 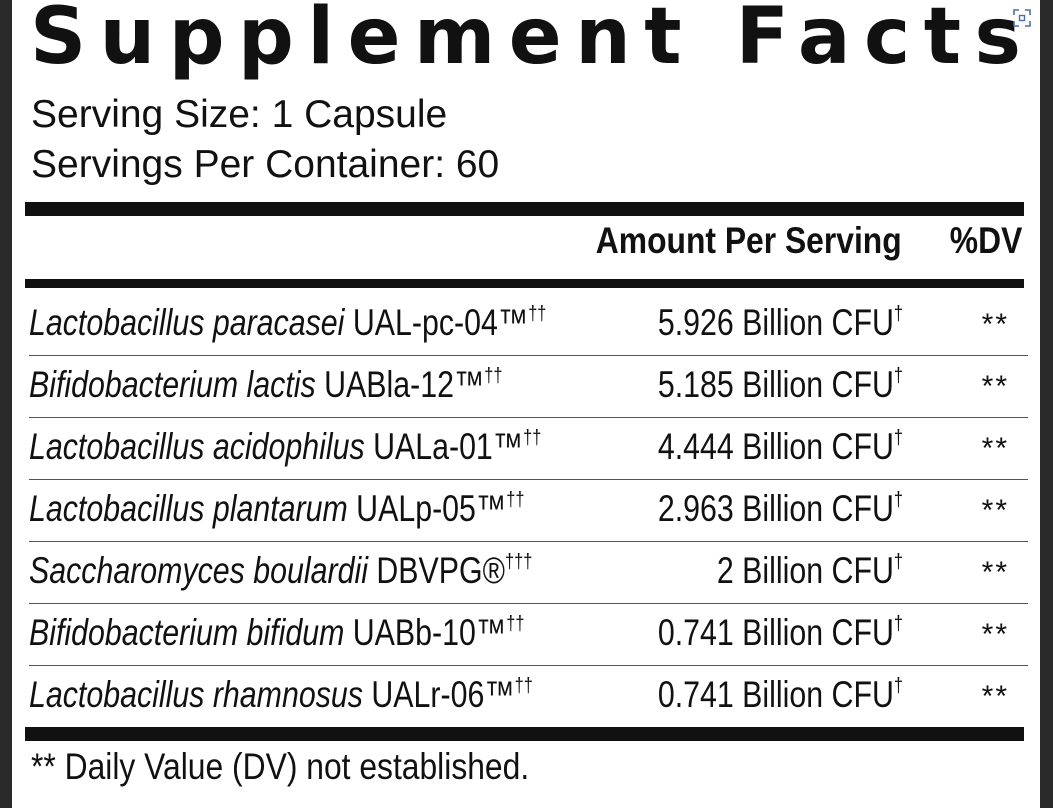 I want to click on serving-size: Serving Size: 1 Capsule, so click(x=239, y=114).